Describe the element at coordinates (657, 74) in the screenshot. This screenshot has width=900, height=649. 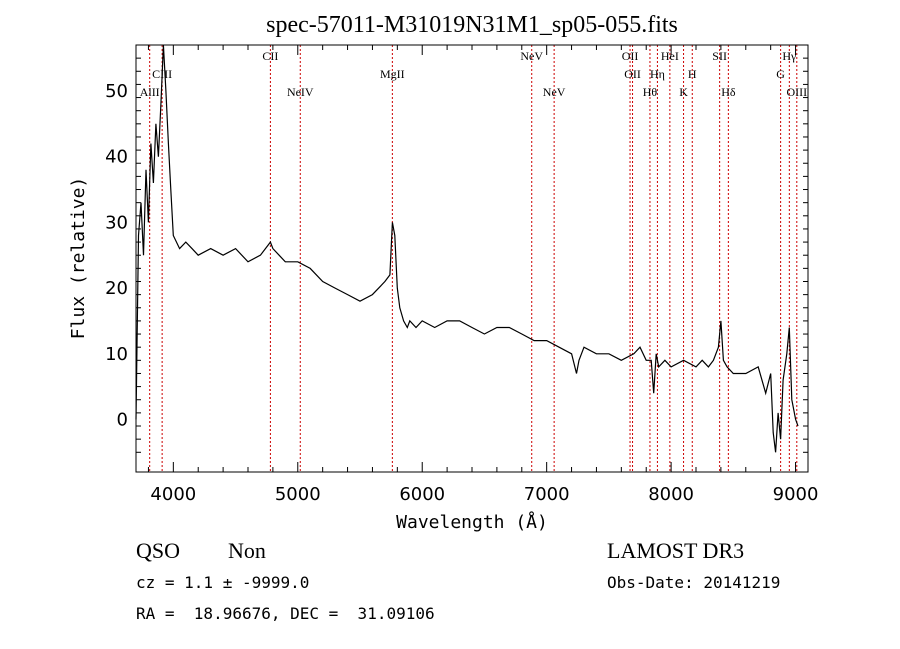
I see `emission-line-label: Hη` at that location.